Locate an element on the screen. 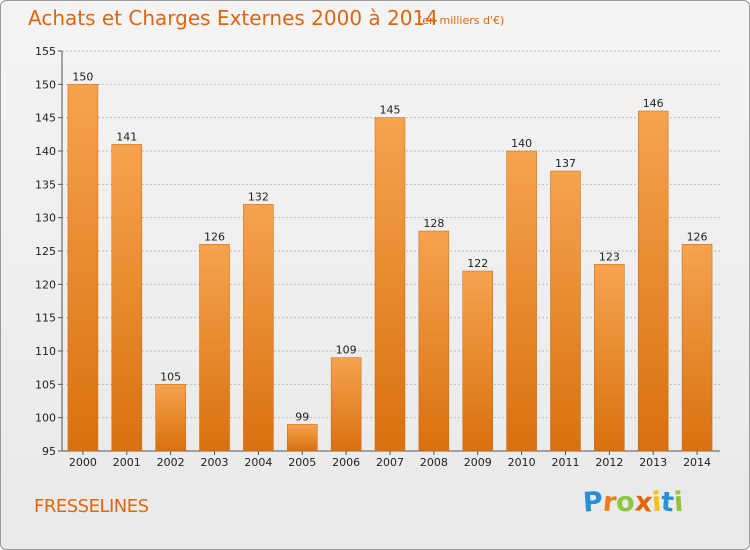 This screenshot has height=550, width=750. value-label: 137 is located at coordinates (565, 163).